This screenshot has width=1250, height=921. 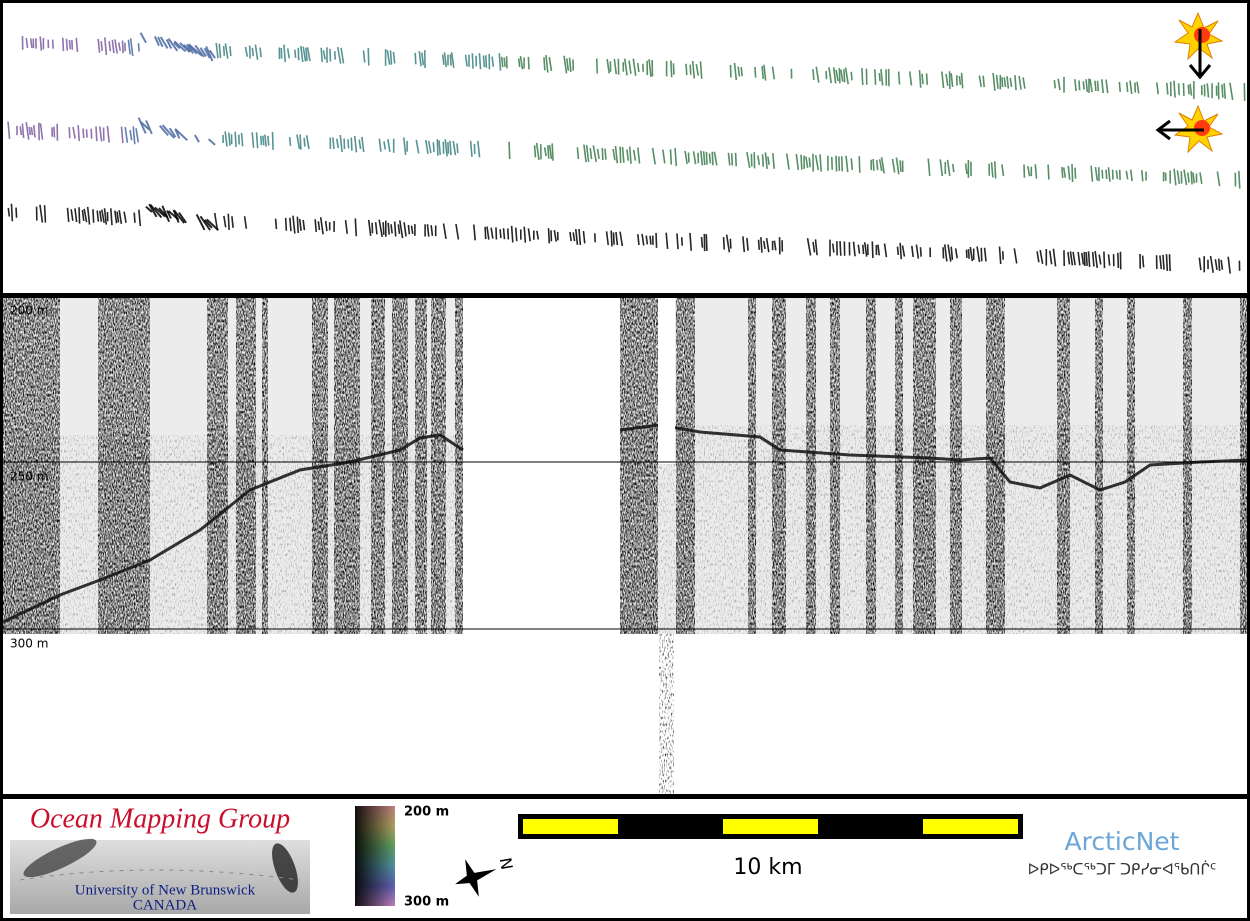 What do you see at coordinates (767, 867) in the screenshot?
I see `scale-bar-label: 10 km` at bounding box center [767, 867].